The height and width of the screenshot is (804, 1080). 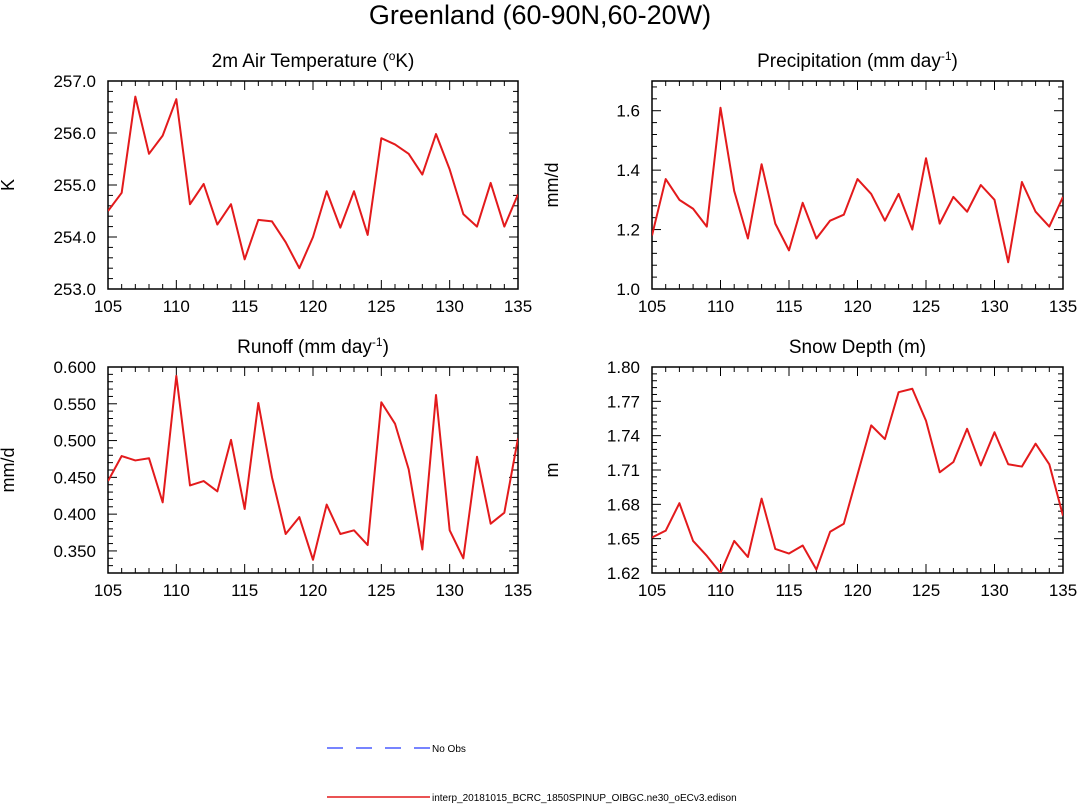 What do you see at coordinates (857, 590) in the screenshot?
I see `chart-snow-depth-xtick-label: 120` at bounding box center [857, 590].